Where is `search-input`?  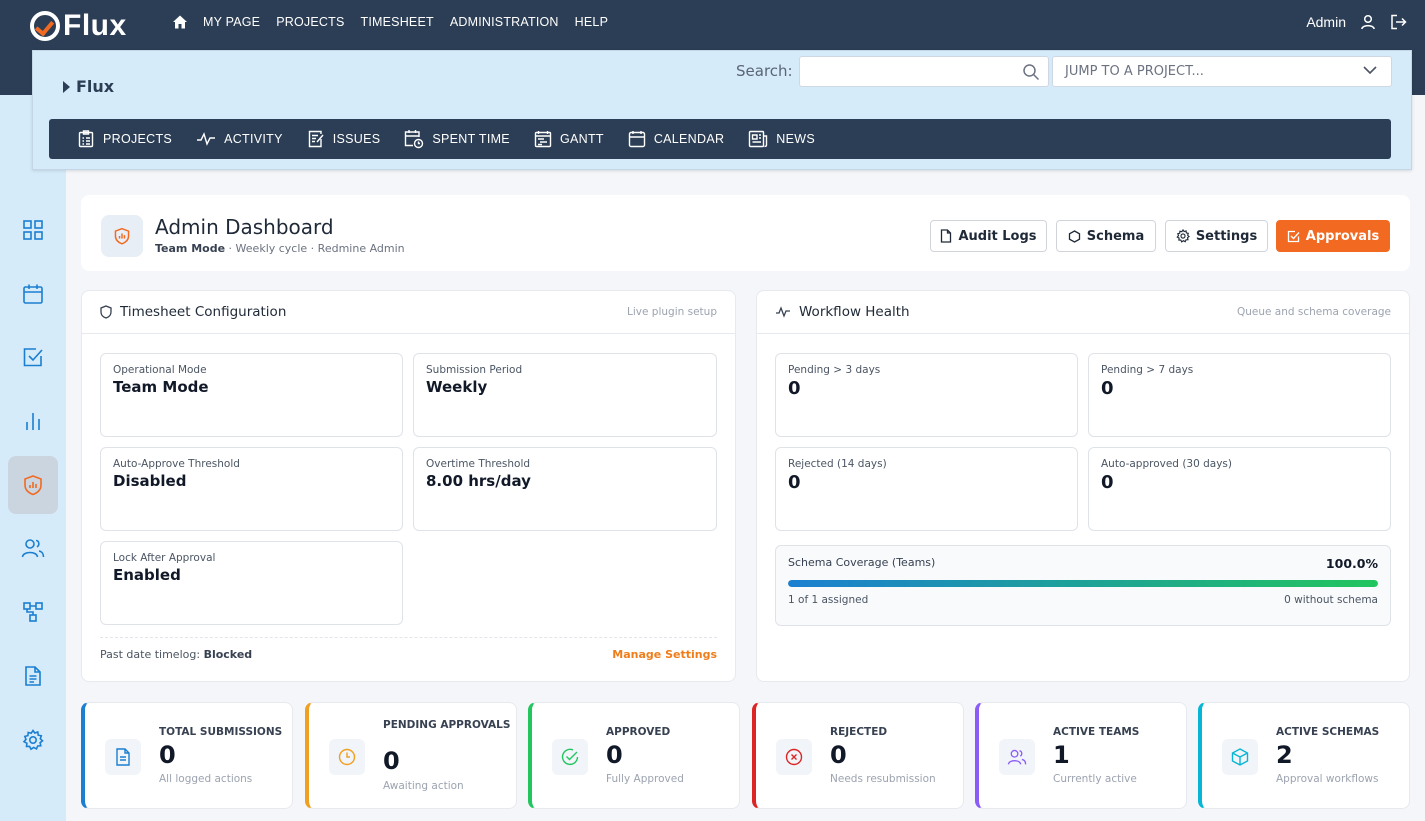 search-input is located at coordinates (924, 71).